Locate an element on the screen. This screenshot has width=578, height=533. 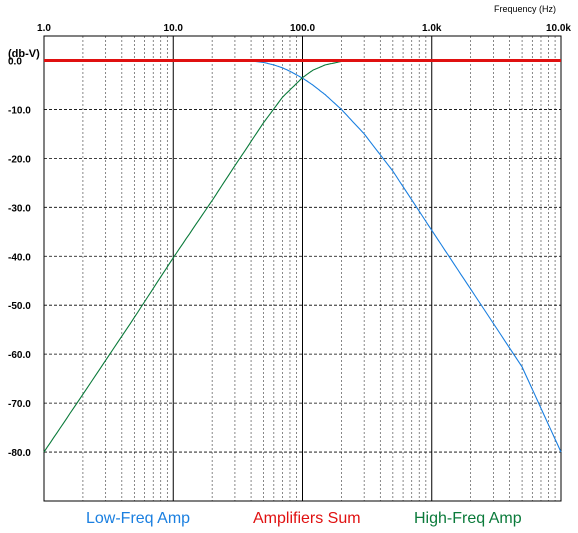
y-tick-label: -40.0 is located at coordinates (19, 257).